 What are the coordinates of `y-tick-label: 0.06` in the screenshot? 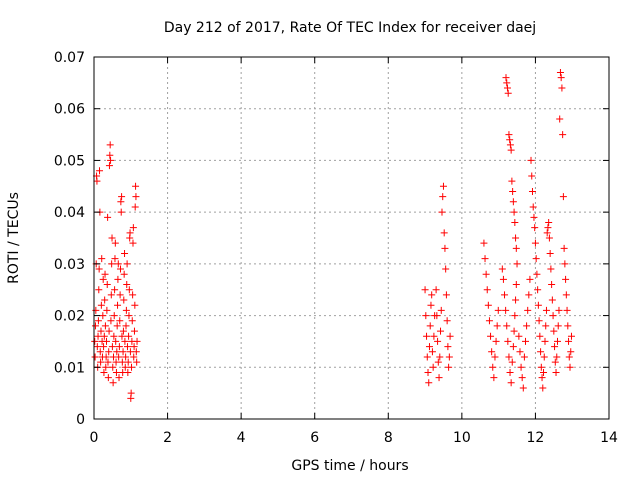 It's located at (69, 110).